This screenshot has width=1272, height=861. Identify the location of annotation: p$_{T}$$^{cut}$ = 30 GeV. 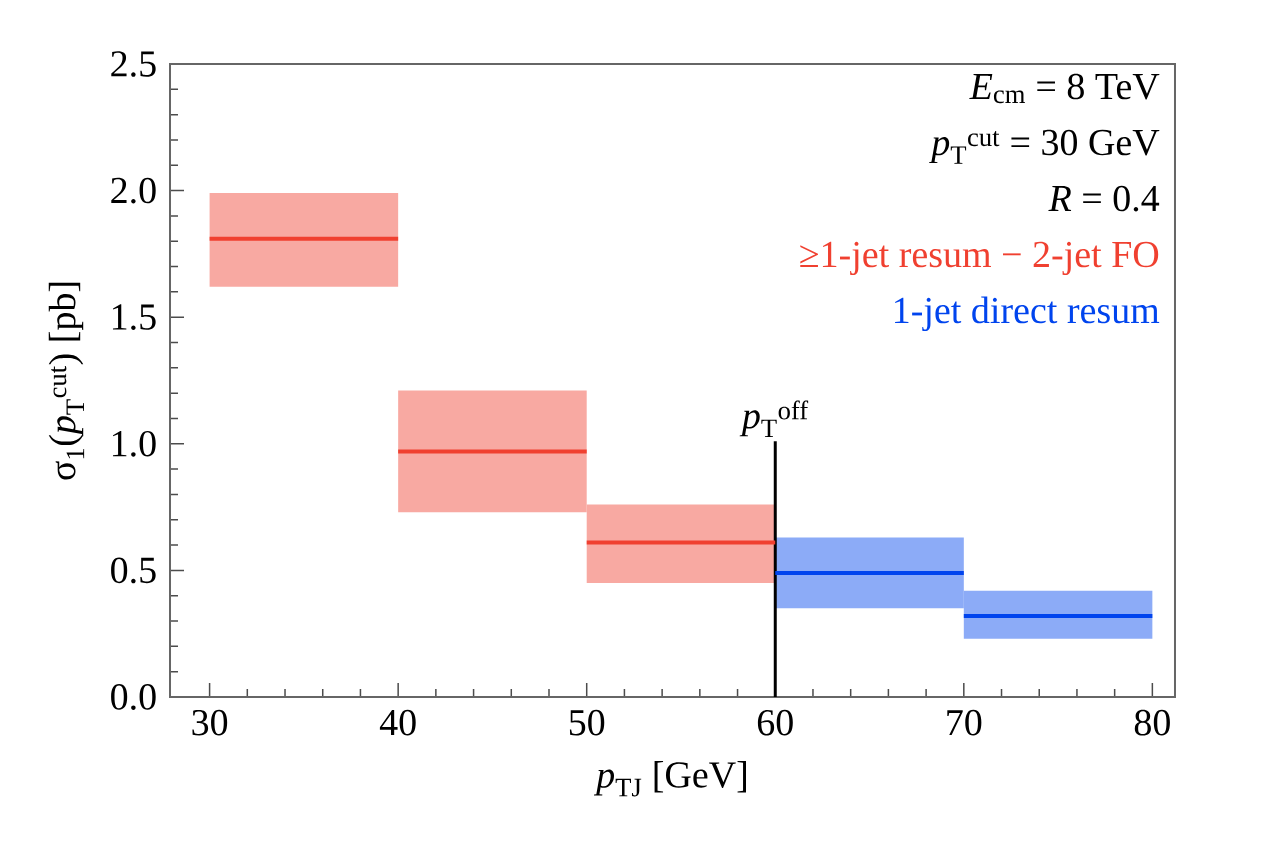
(1044, 146).